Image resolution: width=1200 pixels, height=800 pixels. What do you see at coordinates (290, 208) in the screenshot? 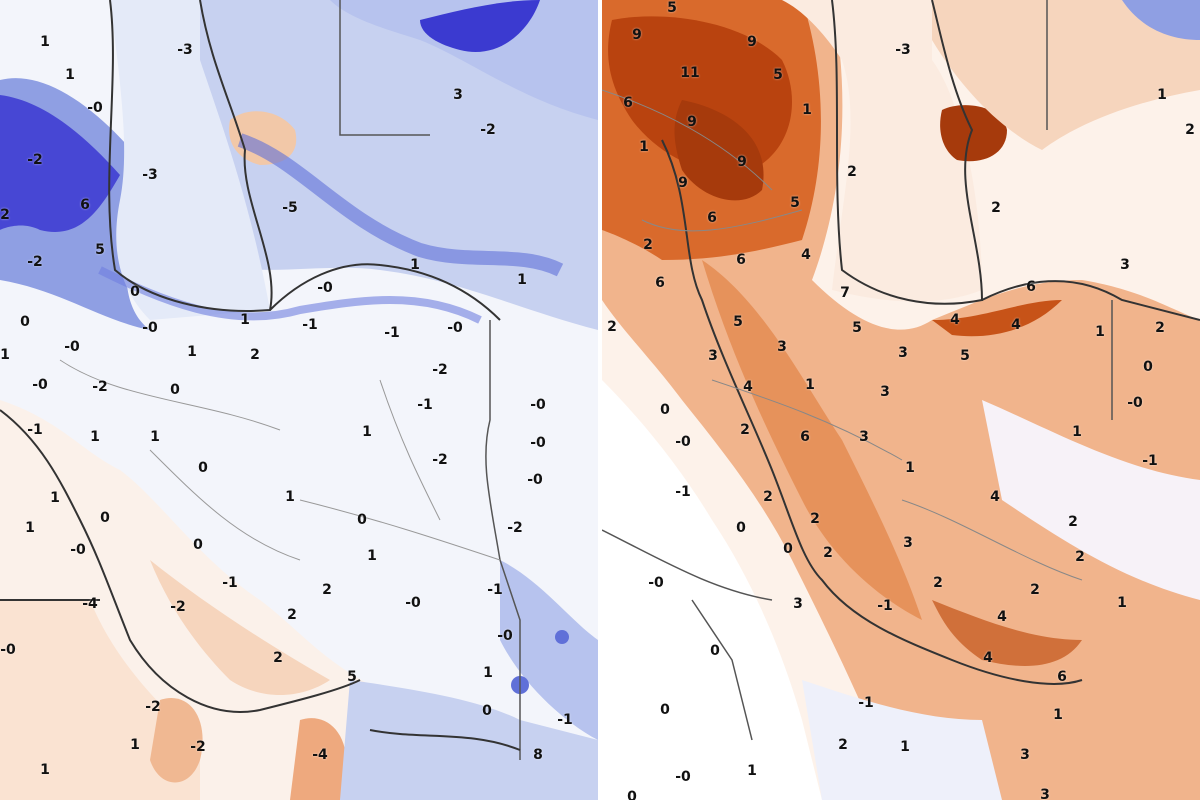
I see `anomaly-label: -5` at bounding box center [290, 208].